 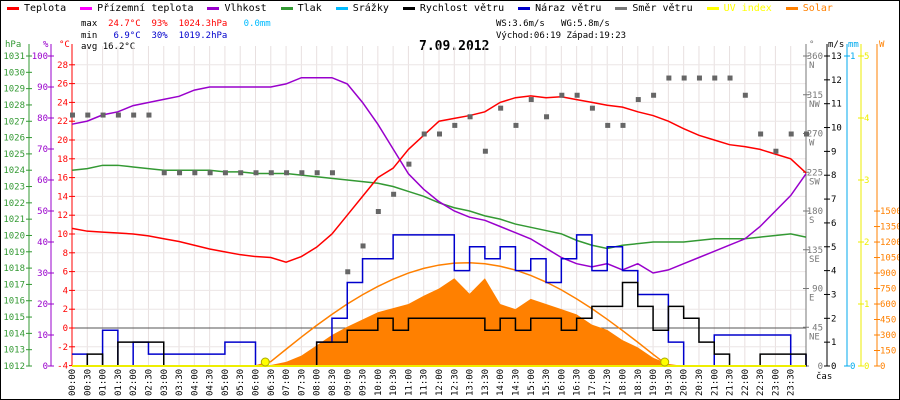 I want to click on sunrise: Východ:06:19, so click(x=529, y=36).